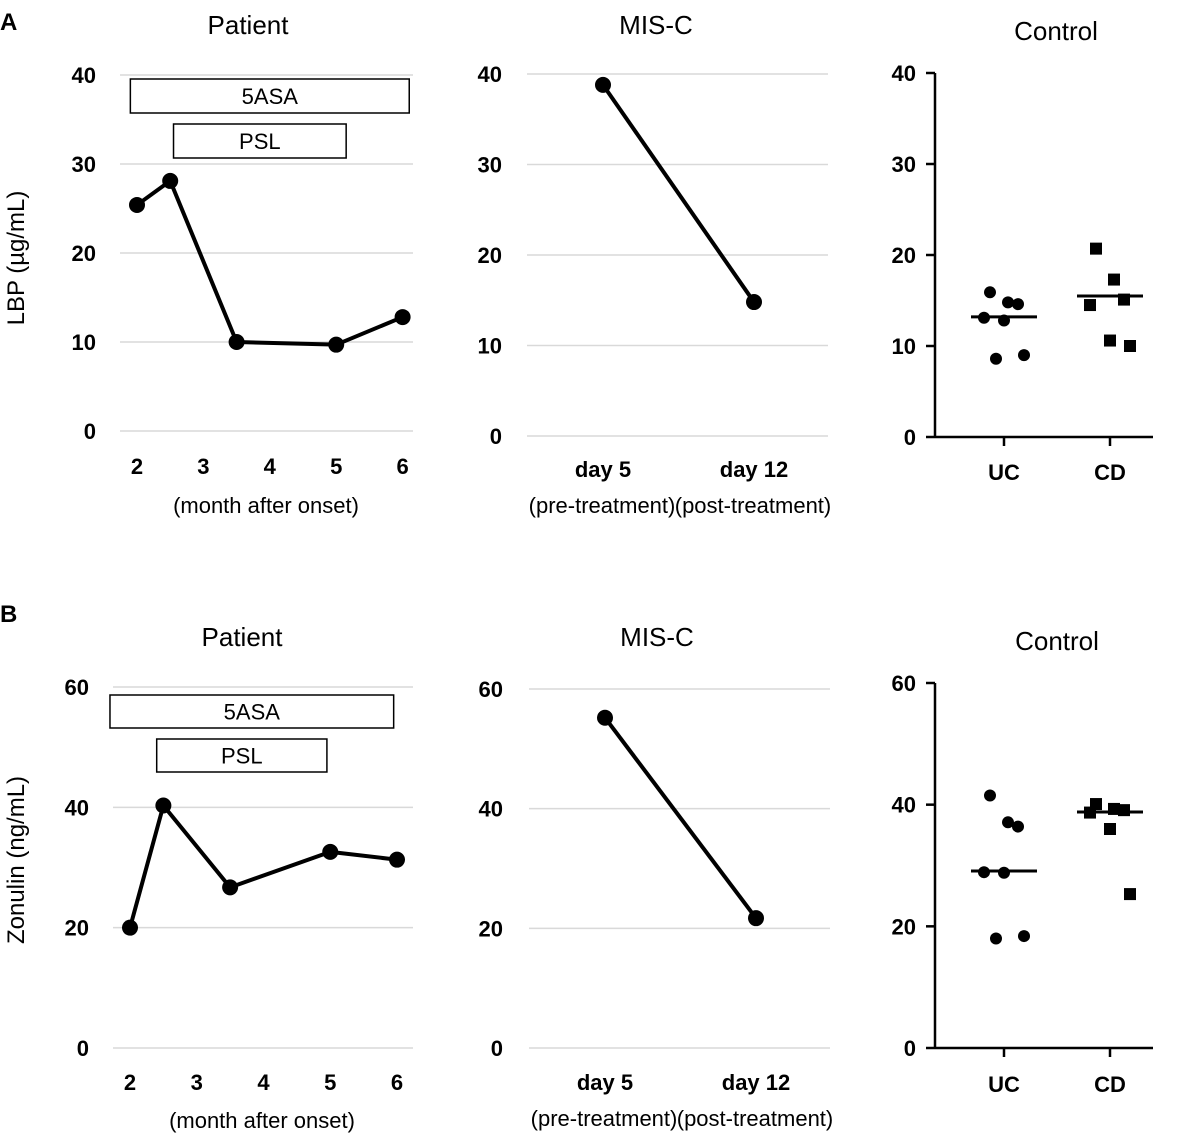 This screenshot has width=1181, height=1133. What do you see at coordinates (8, 22) in the screenshot?
I see `panel-letter-a: A` at bounding box center [8, 22].